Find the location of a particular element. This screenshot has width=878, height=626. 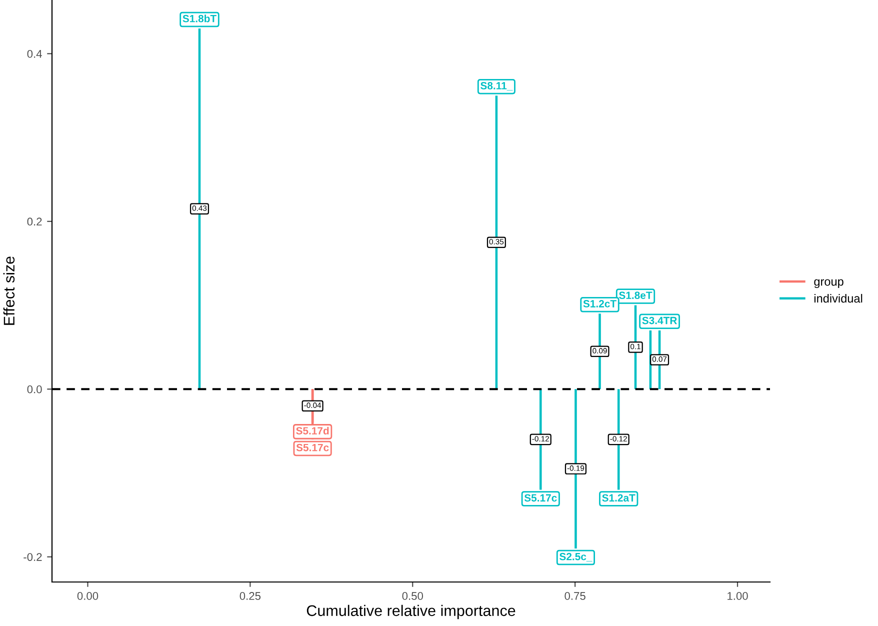

x-tick-label: 1.00 is located at coordinates (738, 596).